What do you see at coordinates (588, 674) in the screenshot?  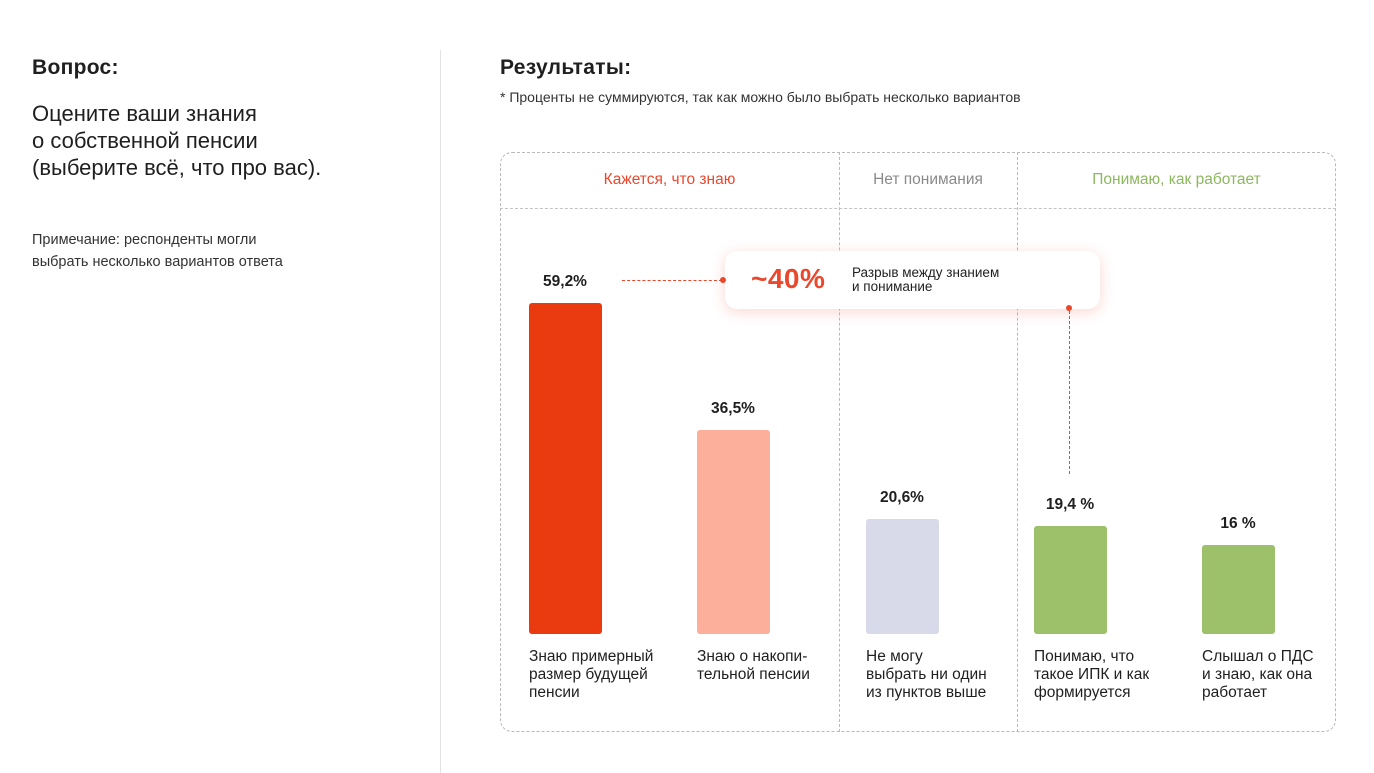 I see `bar-label-line: размер будущей` at bounding box center [588, 674].